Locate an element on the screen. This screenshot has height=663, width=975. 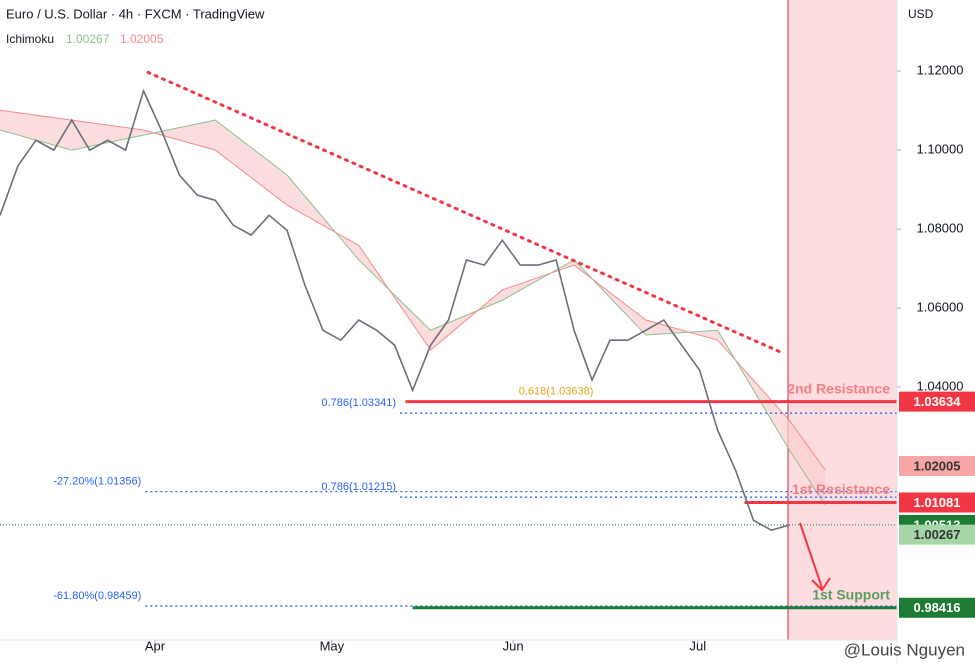
indicator-value: 1.00267 is located at coordinates (88, 39).